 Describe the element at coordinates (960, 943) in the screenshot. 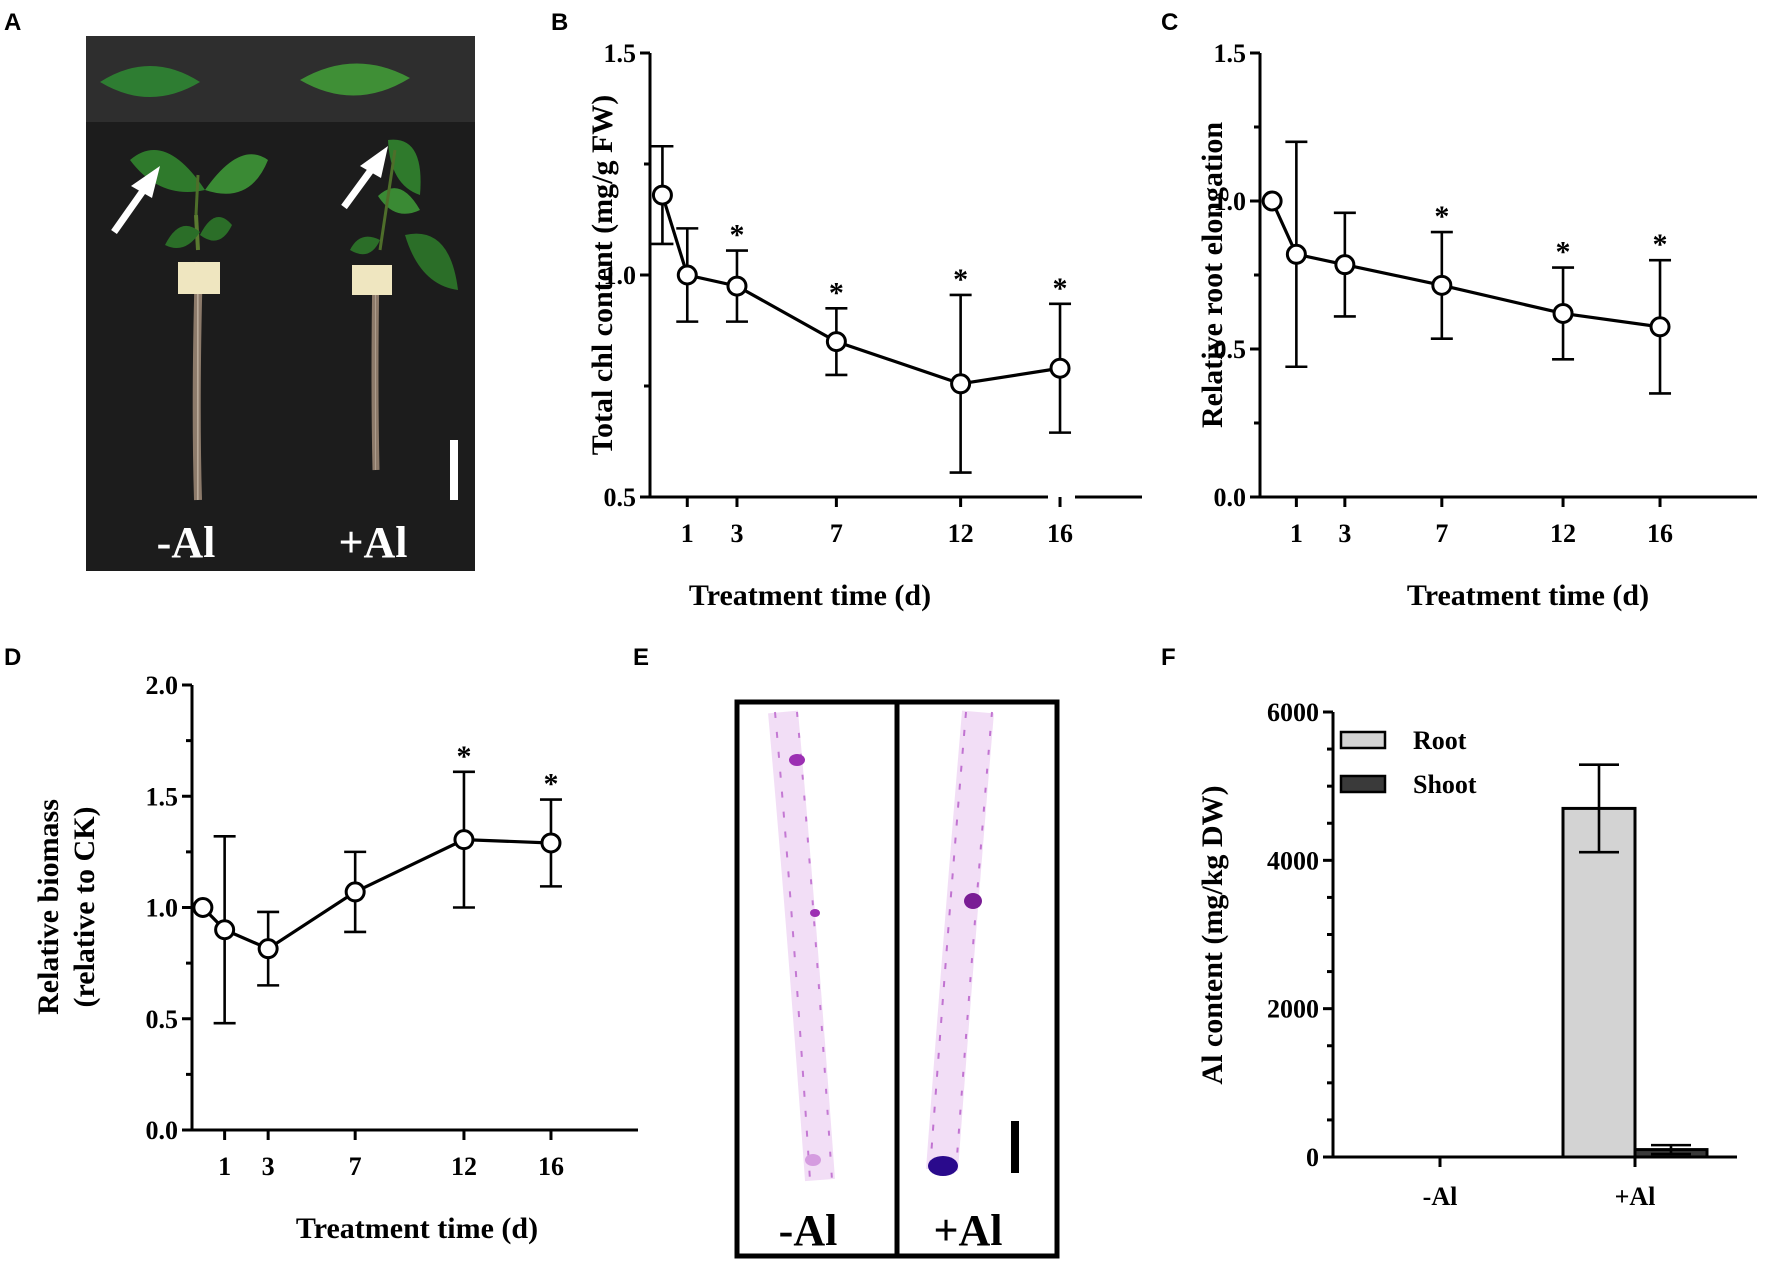

I see `root-stain-plus` at that location.